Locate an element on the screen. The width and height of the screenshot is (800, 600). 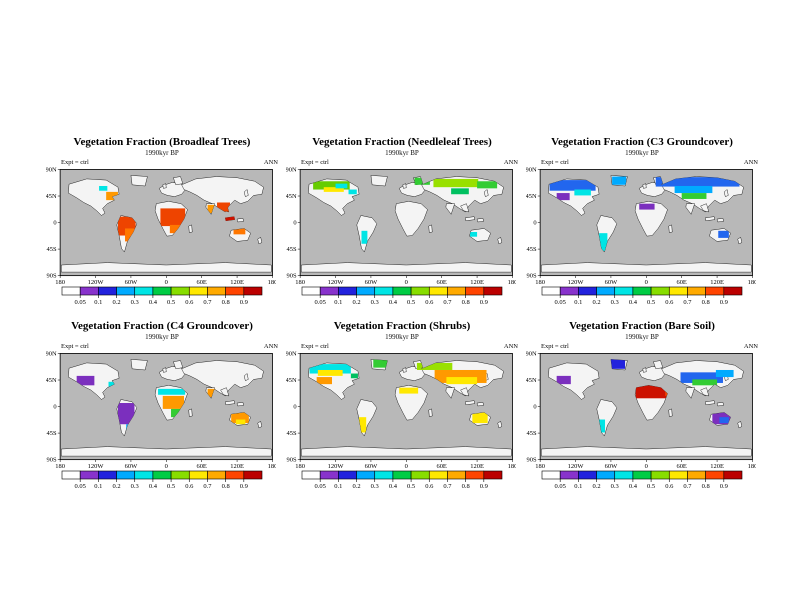
colorbar-tick-label: 0.6 is located at coordinates (429, 486).